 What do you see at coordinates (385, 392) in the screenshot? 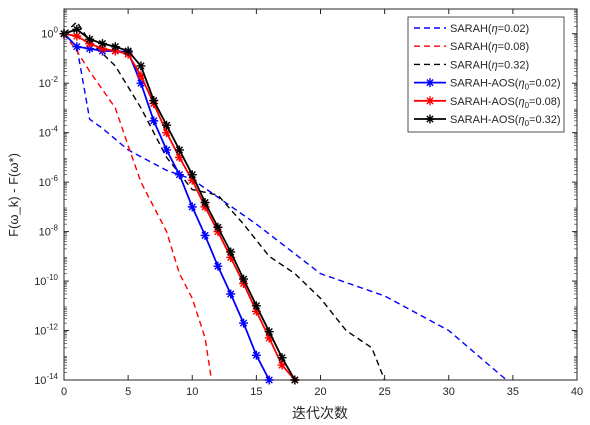
I see `x-tick-label: 25` at bounding box center [385, 392].